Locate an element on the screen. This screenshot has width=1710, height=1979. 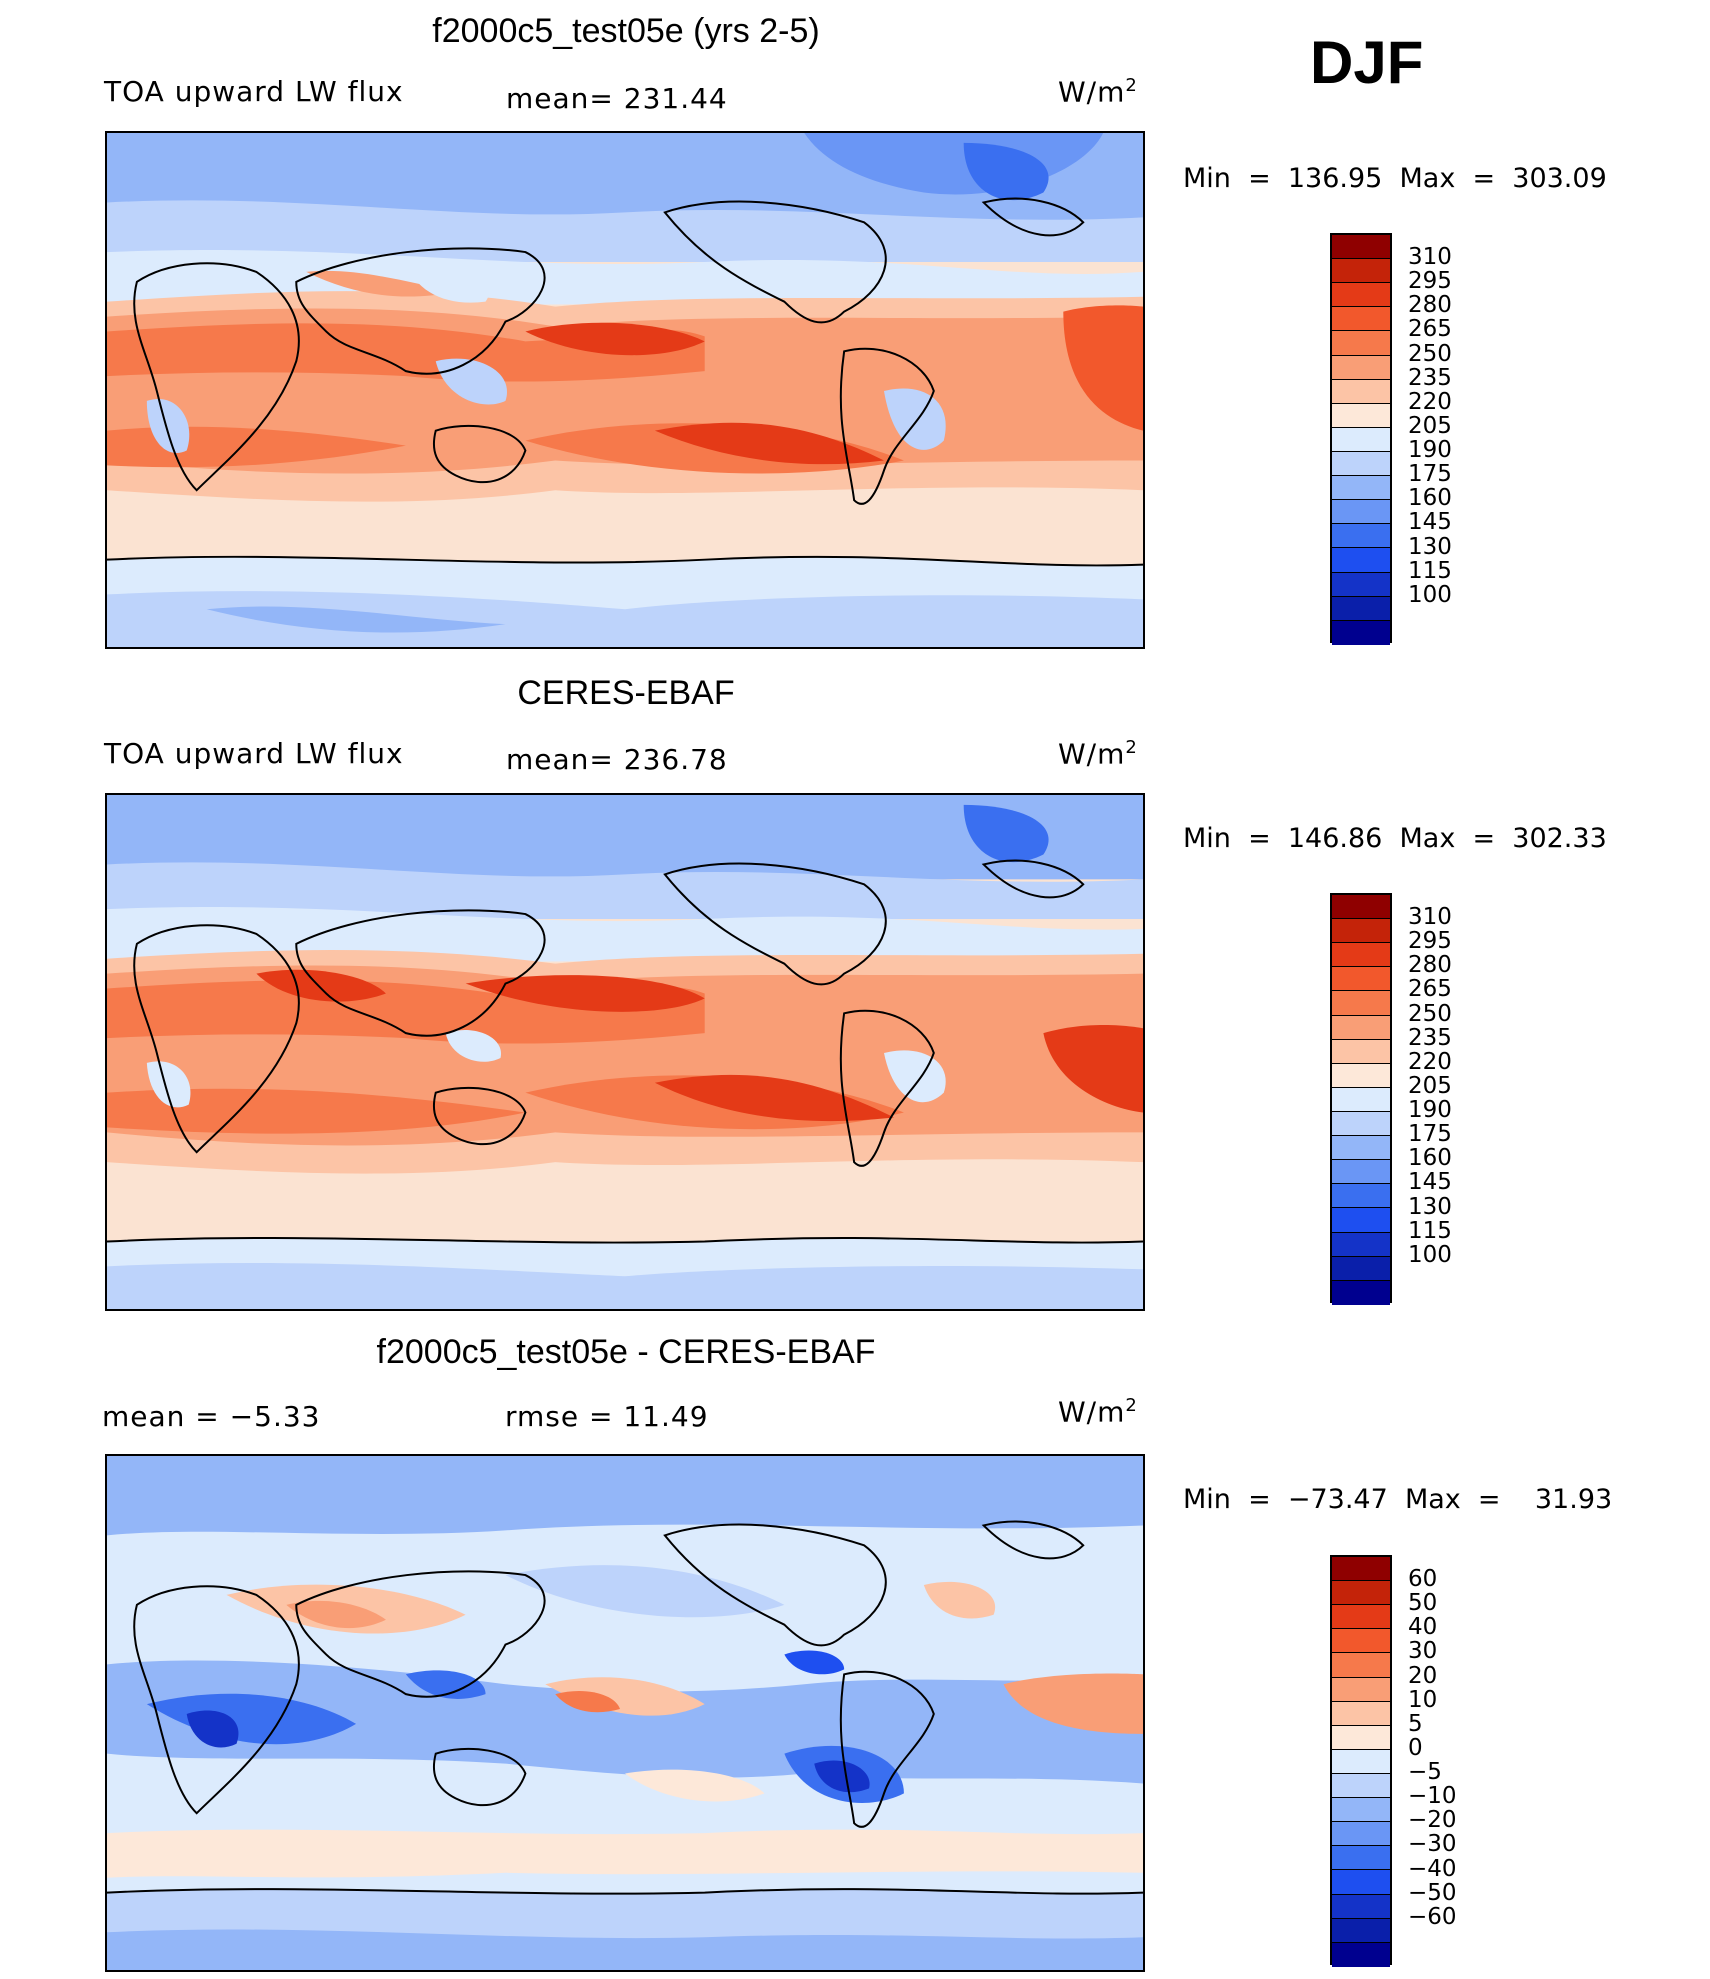
colorbar-tick-label: 10 is located at coordinates (1423, 1699).